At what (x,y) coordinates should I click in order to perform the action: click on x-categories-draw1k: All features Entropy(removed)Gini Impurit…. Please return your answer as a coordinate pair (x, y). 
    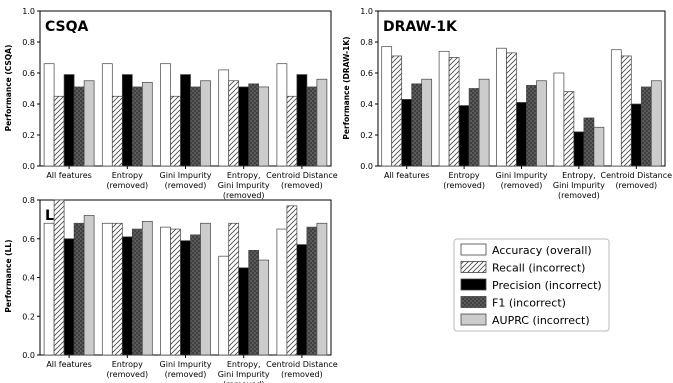
    Looking at the image, I should click on (528, 183).